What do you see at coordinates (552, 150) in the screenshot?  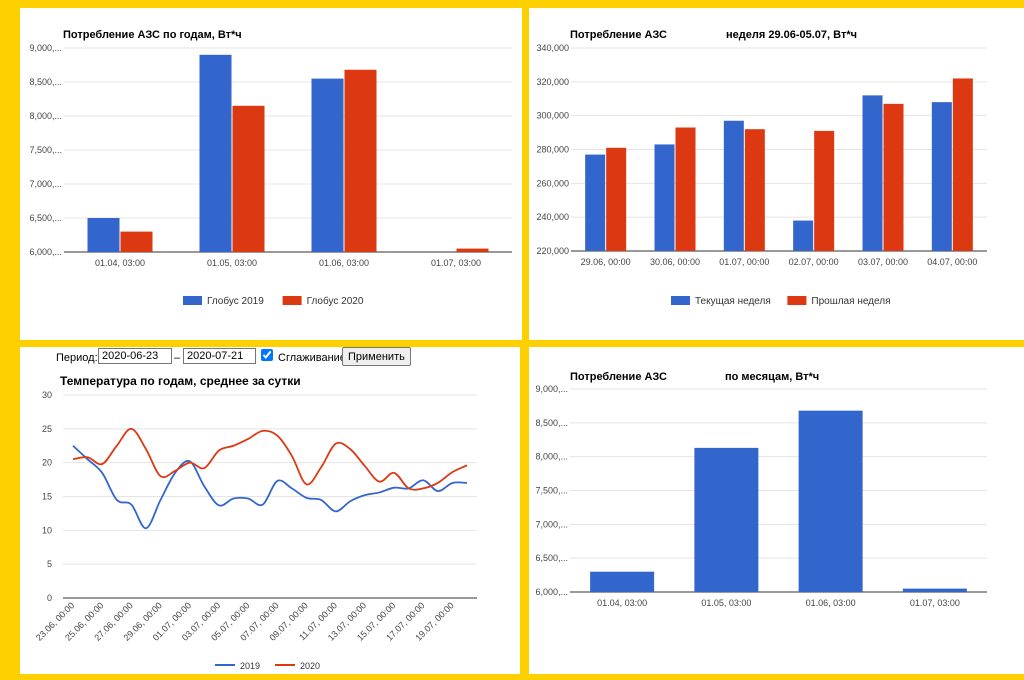 I see `y-tick-label: 280,000` at bounding box center [552, 150].